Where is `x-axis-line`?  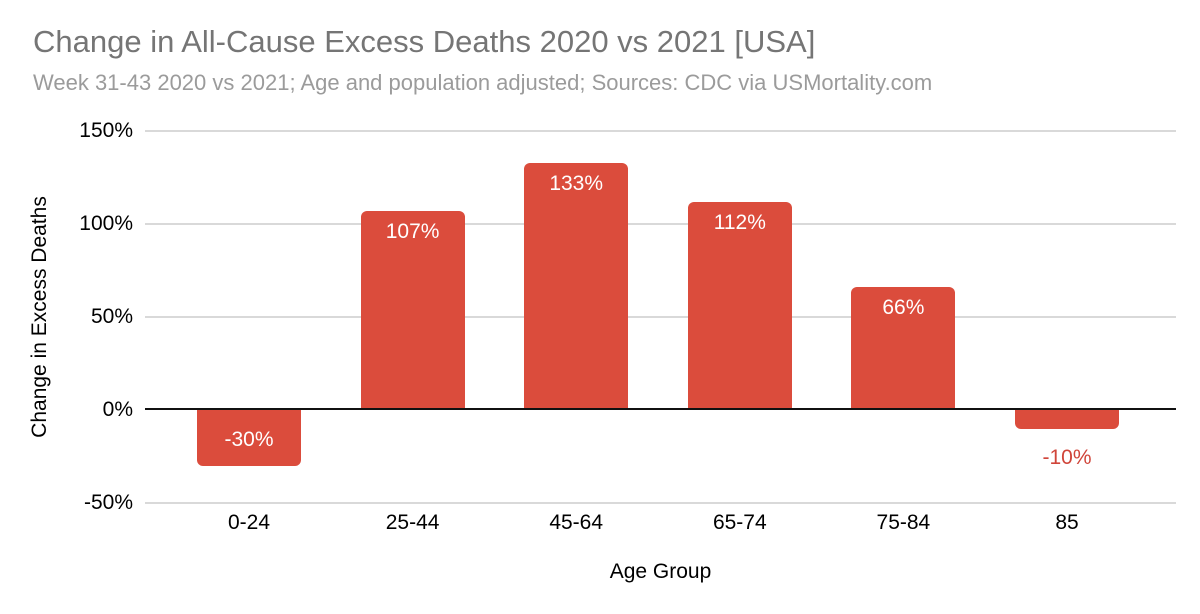
x-axis-line is located at coordinates (660, 409).